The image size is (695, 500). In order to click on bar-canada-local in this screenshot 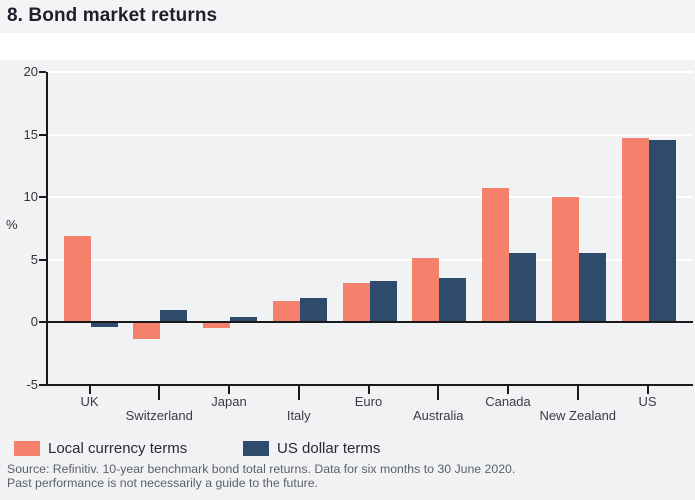, I will do `click(495, 255)`.